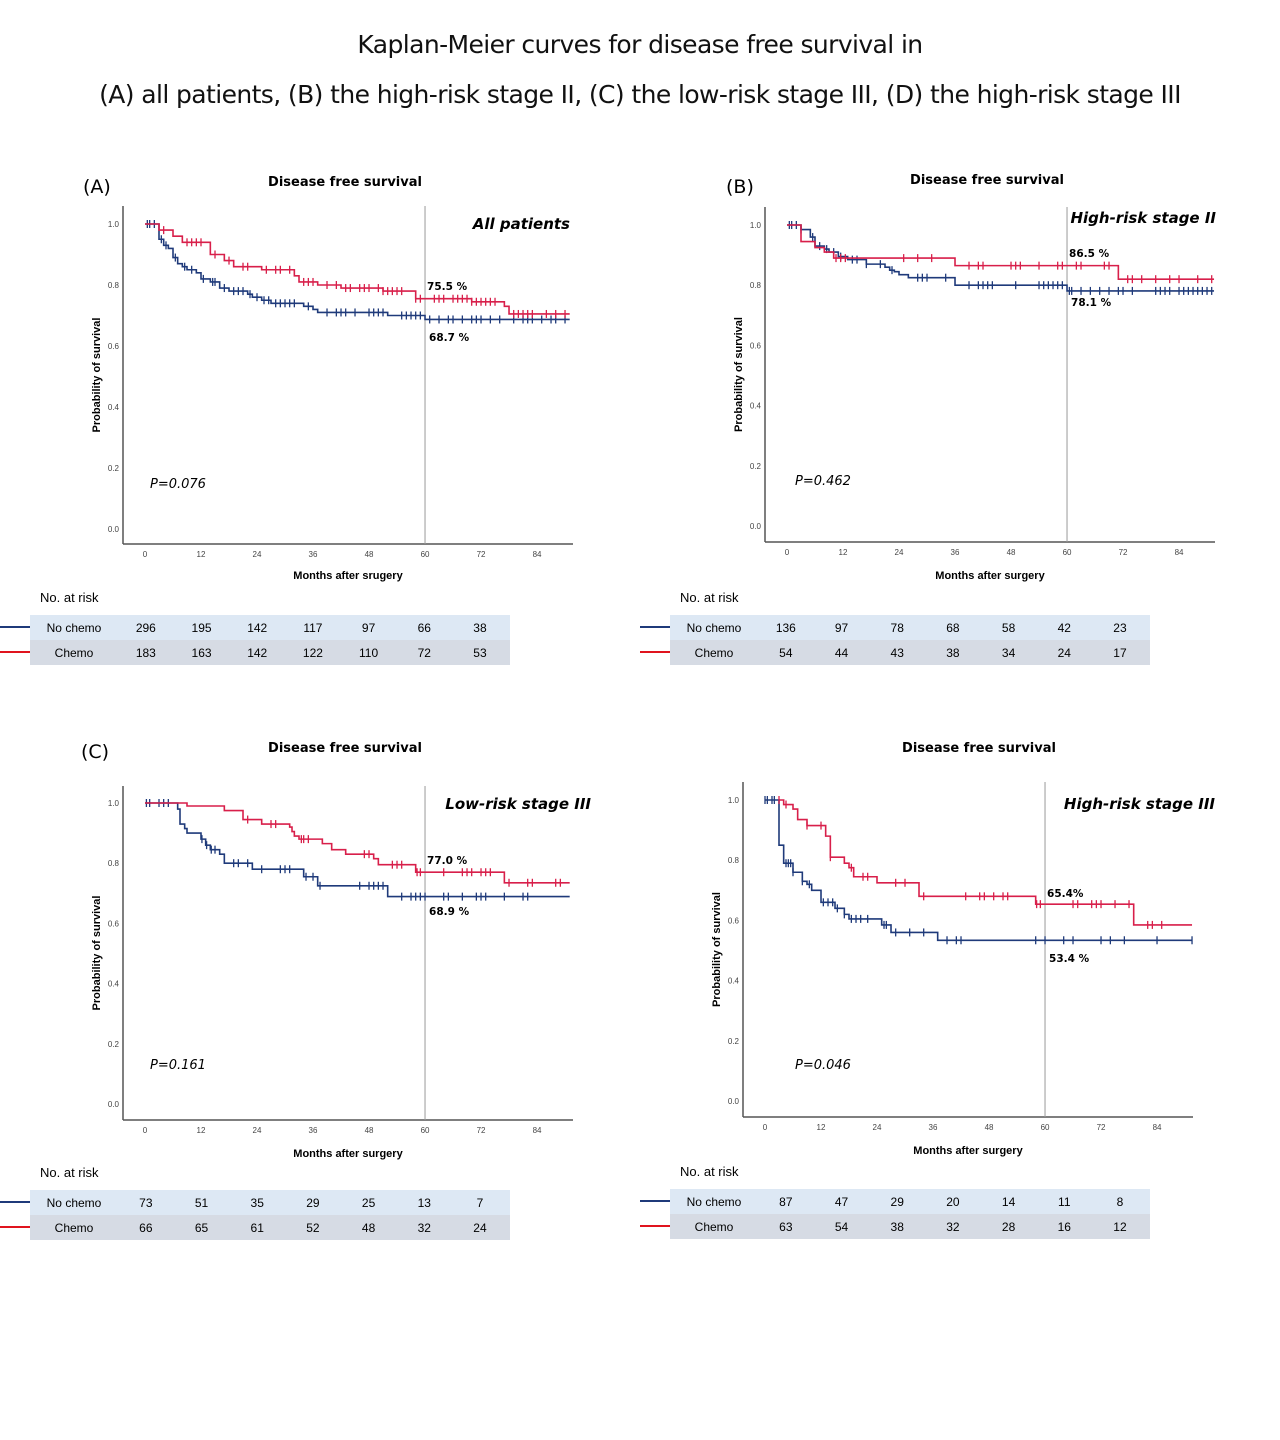 The width and height of the screenshot is (1280, 1440). What do you see at coordinates (312, 652) in the screenshot?
I see `risk-count-cell: 122` at bounding box center [312, 652].